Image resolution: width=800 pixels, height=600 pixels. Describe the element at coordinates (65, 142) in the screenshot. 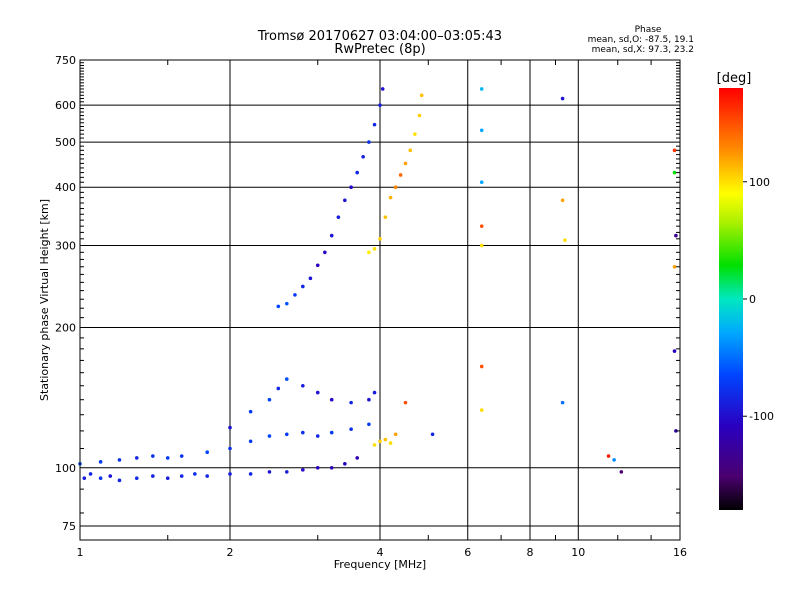

I see `y-tick-label: 500` at that location.